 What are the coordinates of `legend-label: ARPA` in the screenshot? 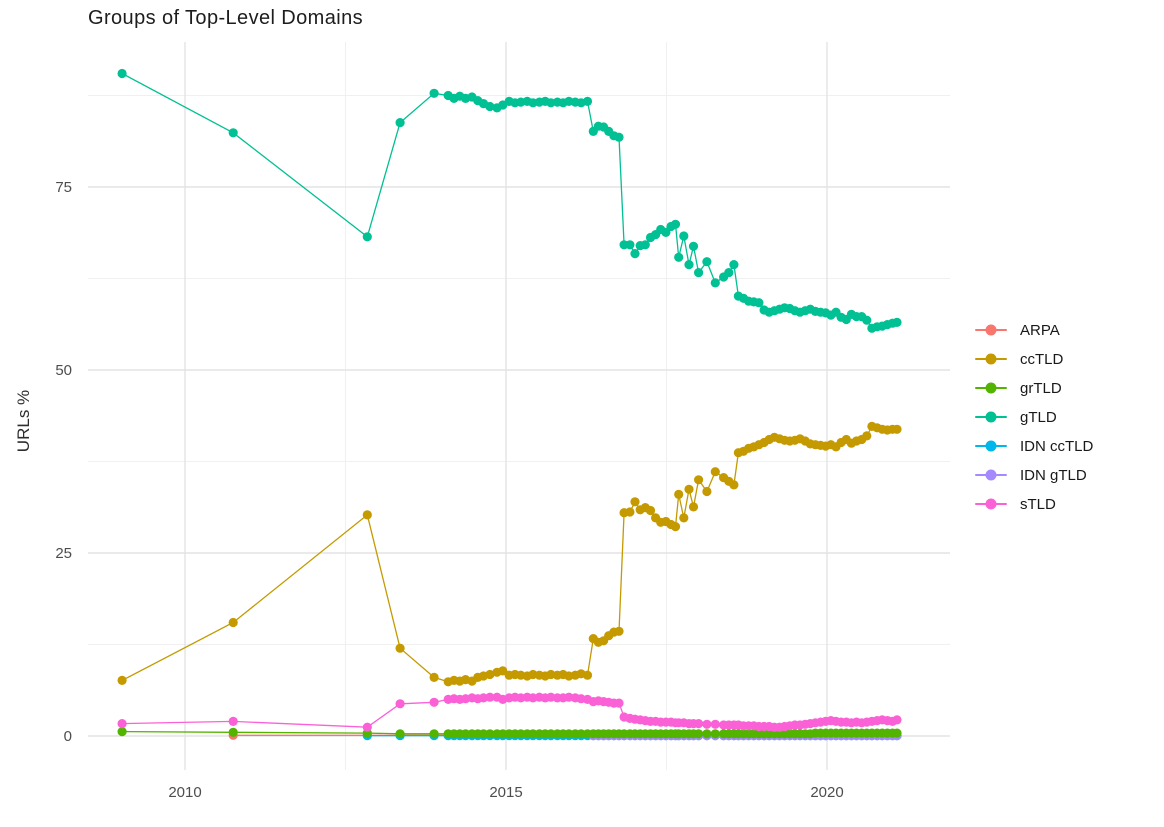 It's located at (1040, 330).